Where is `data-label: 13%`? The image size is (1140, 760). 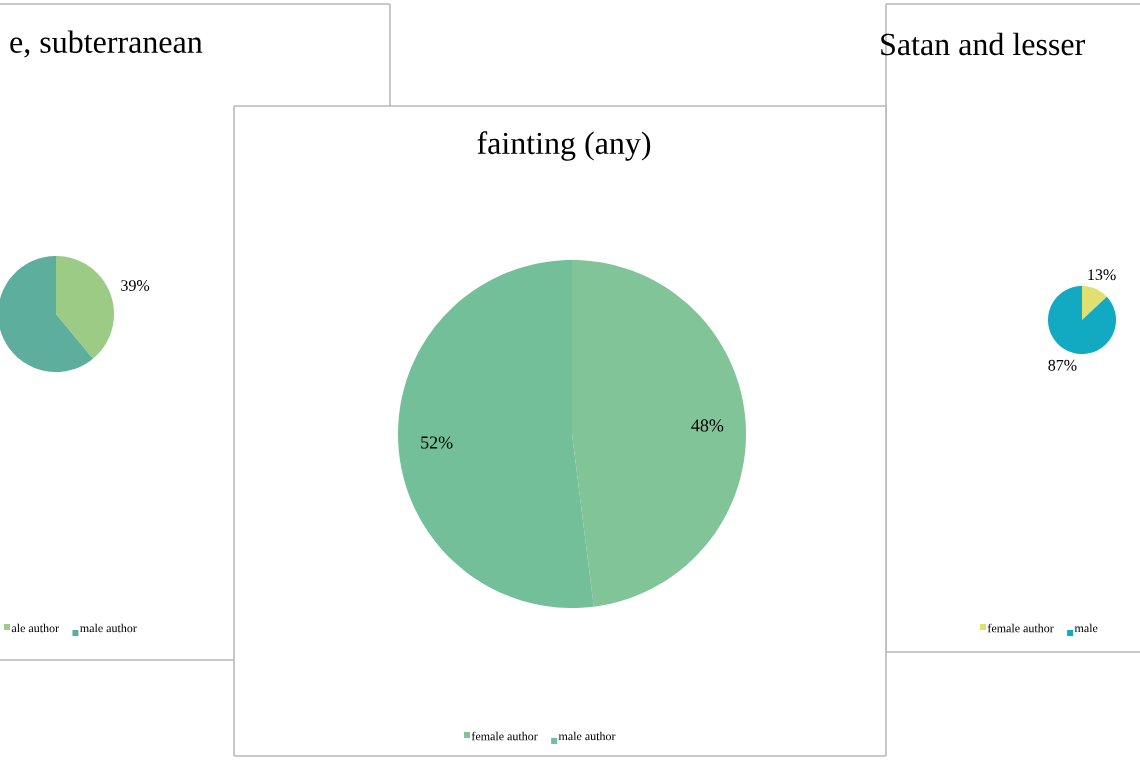
data-label: 13% is located at coordinates (1102, 275).